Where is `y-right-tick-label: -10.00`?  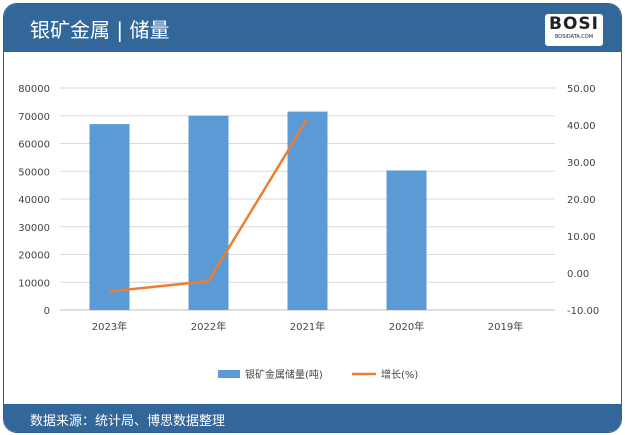 y-right-tick-label: -10.00 is located at coordinates (583, 311).